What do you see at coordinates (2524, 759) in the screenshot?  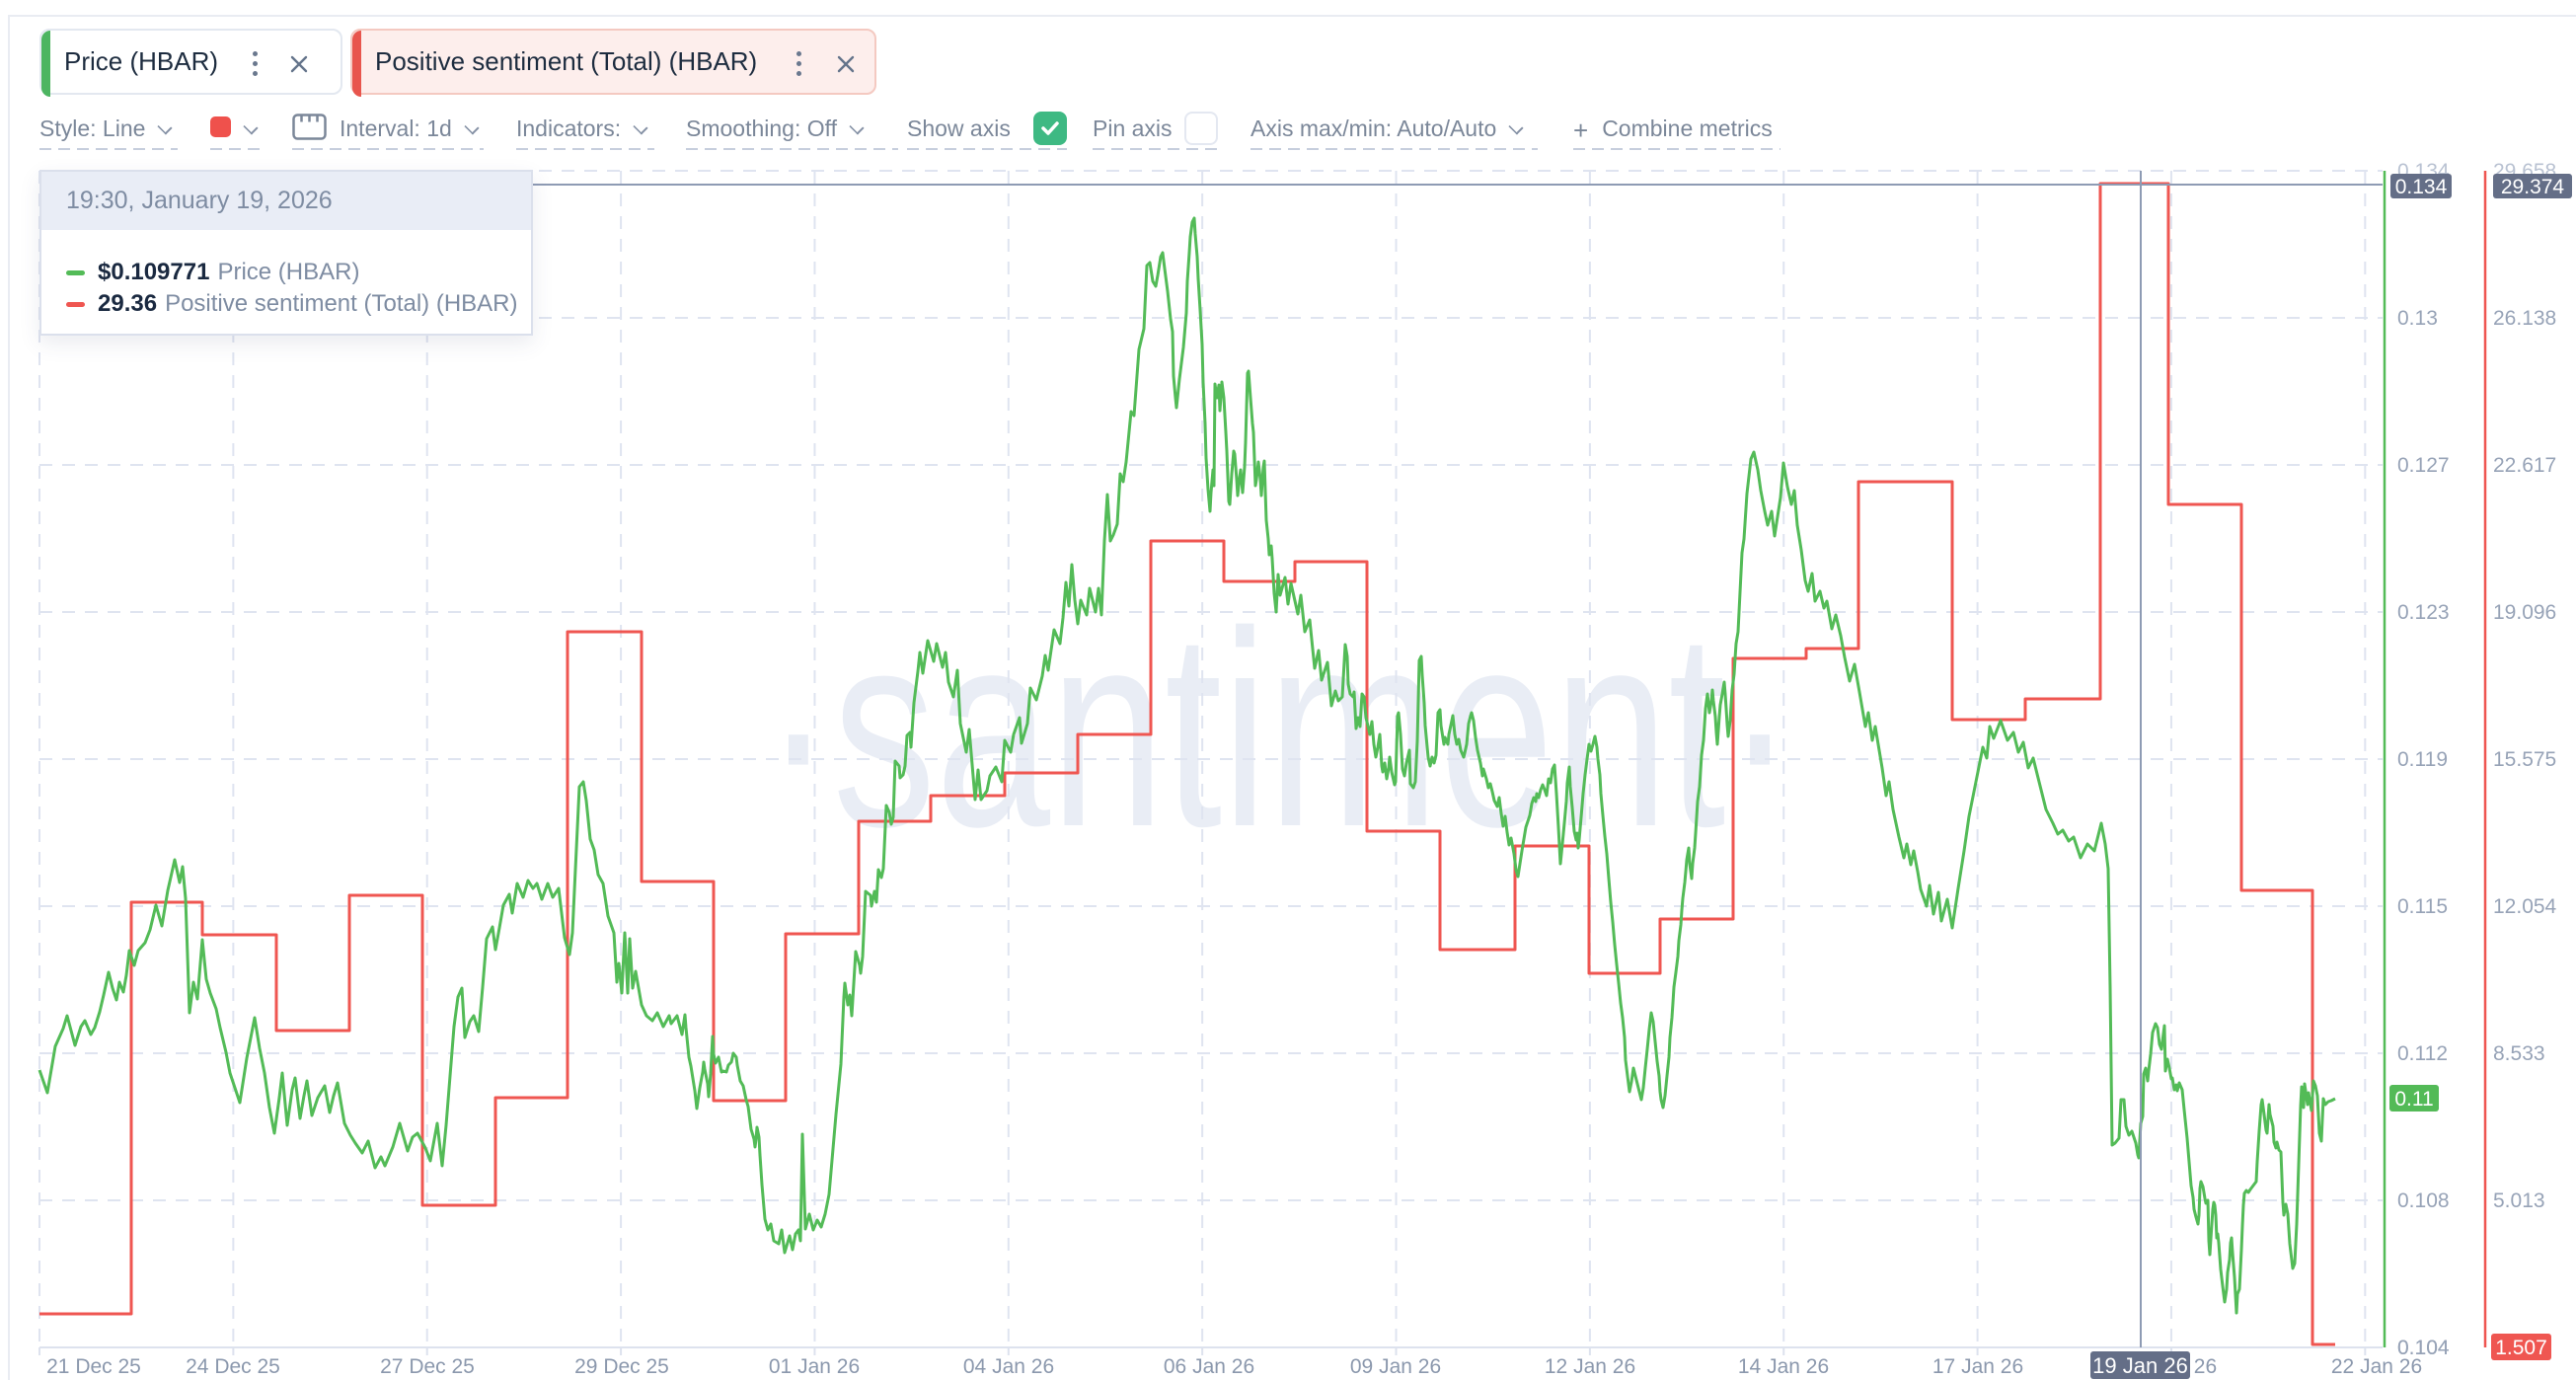 I see `svg-text: 15.575` at bounding box center [2524, 759].